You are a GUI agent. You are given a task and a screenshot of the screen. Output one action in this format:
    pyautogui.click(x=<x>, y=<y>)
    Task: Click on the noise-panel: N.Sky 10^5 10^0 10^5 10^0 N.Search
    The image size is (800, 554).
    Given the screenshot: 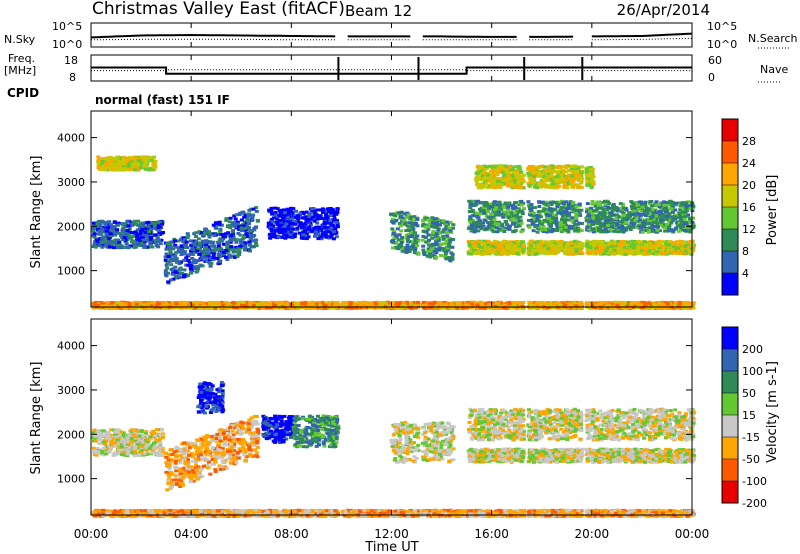 What is the action you would take?
    pyautogui.click(x=401, y=35)
    